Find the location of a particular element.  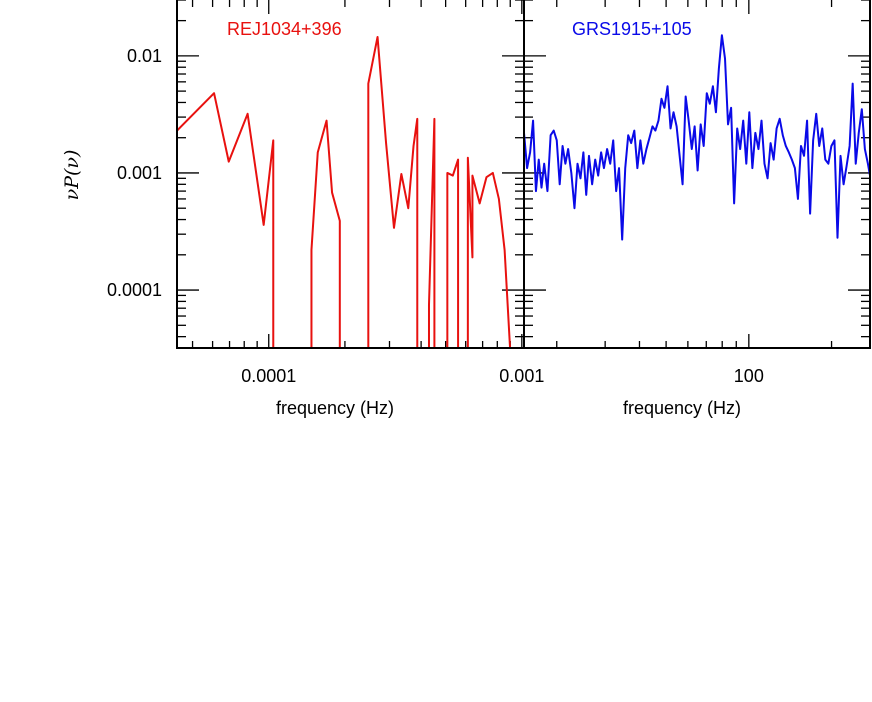

right-panel-tick-labels: 100 is located at coordinates (749, 376).